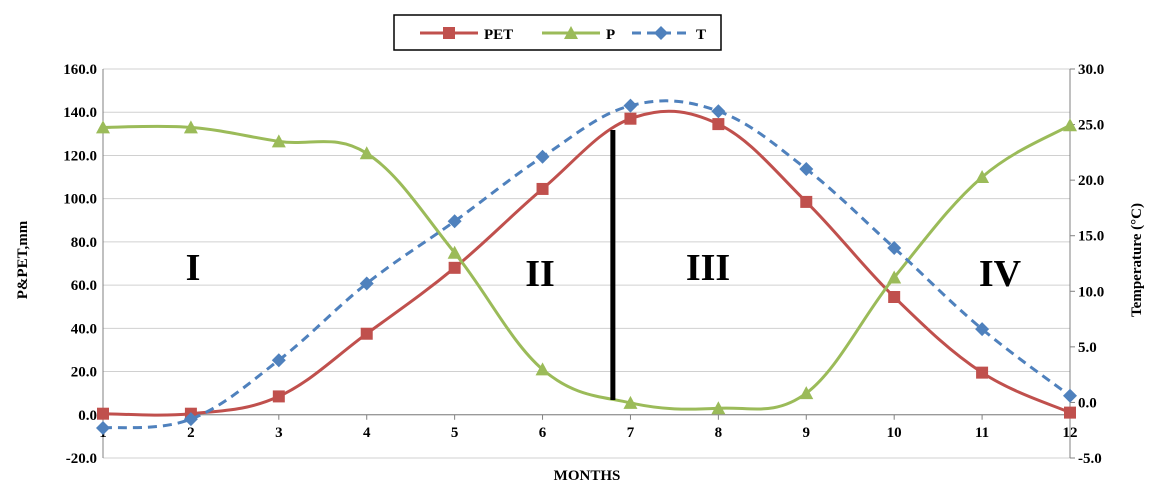 This screenshot has height=487, width=1151. I want to click on region-label-1: I, so click(193, 268).